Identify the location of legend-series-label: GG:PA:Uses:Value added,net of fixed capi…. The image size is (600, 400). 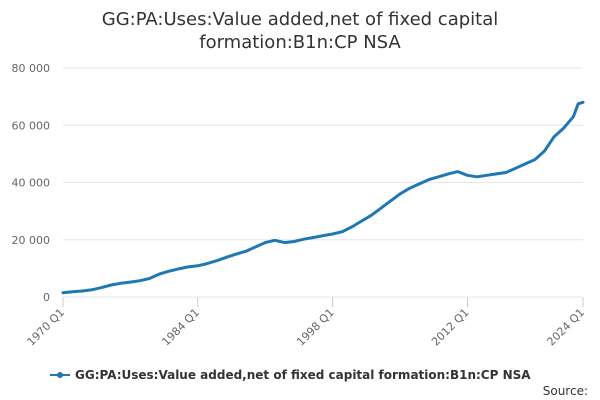
(303, 375).